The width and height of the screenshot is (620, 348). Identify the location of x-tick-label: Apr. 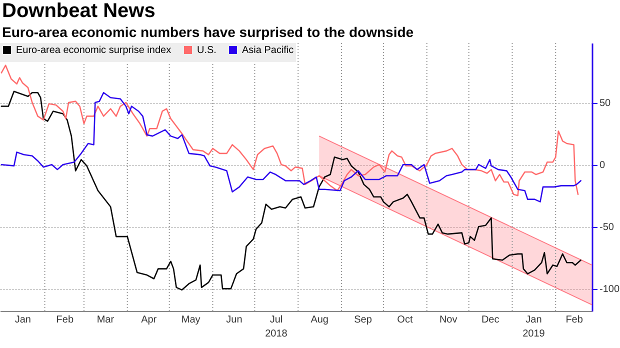
(149, 320).